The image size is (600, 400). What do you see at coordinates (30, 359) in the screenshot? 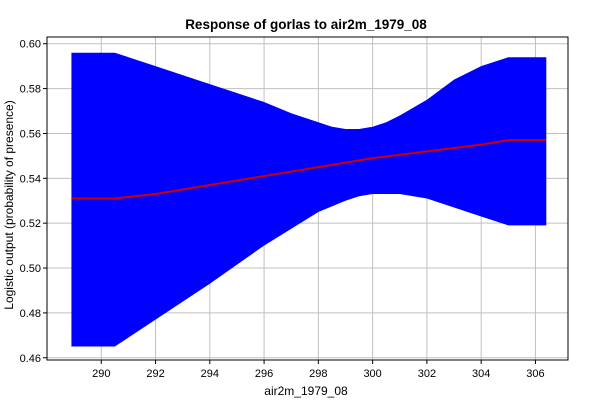
I see `y-tick-label: 0.46` at bounding box center [30, 359].